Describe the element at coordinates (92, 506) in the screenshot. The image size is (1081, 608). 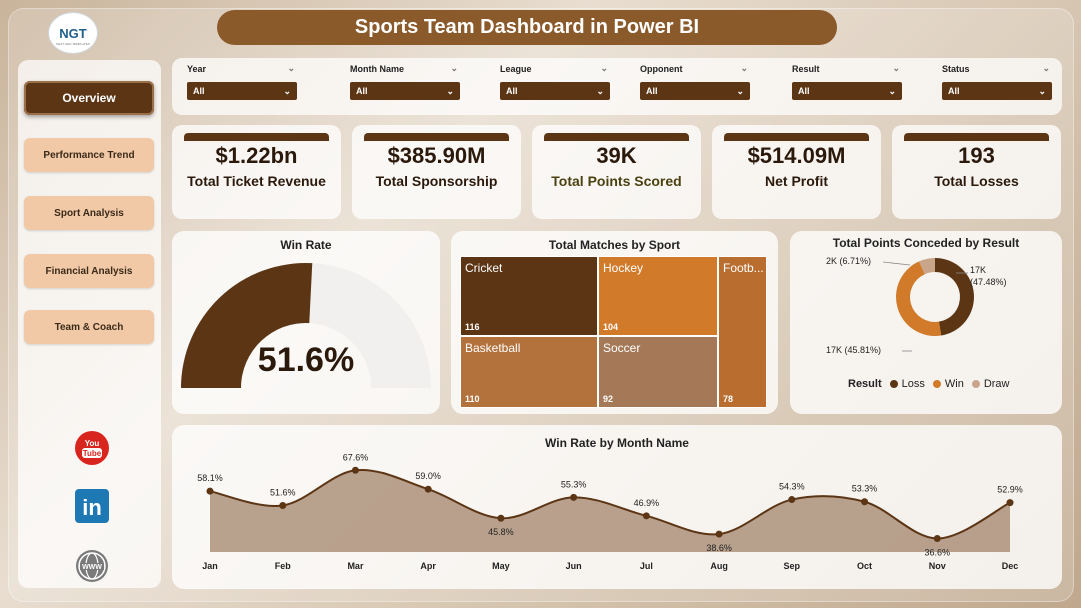
I see `linkedin-icon: in` at that location.